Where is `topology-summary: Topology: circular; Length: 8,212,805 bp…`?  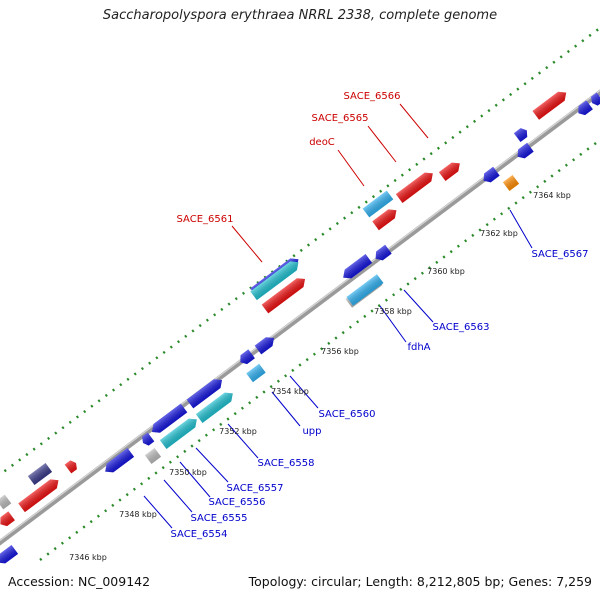
topology-summary: Topology: circular; Length: 8,212,805 bp… is located at coordinates (420, 581).